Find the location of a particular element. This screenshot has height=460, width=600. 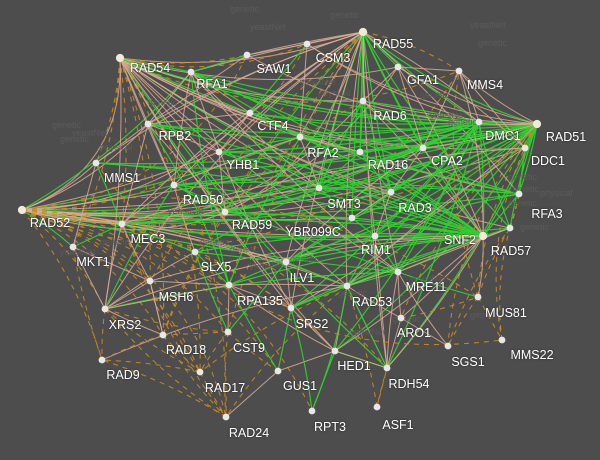

node-ilv1 is located at coordinates (286, 262).